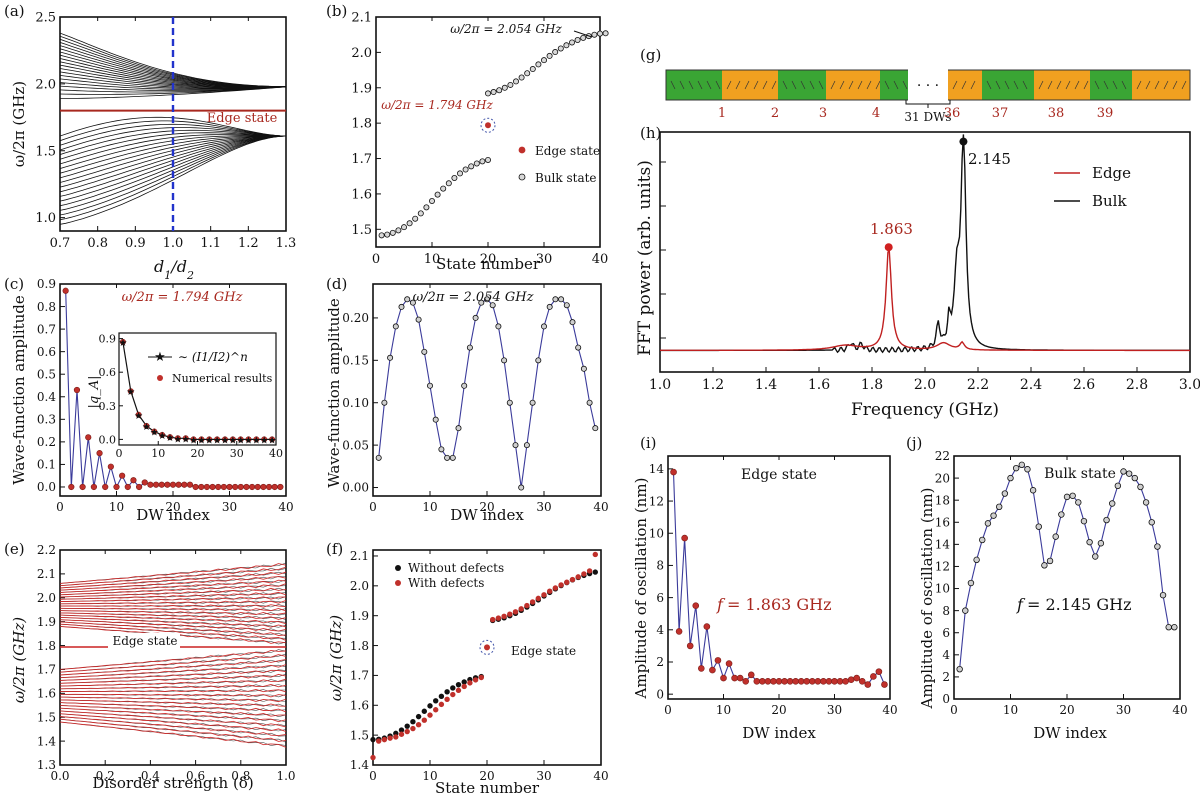 The height and width of the screenshot is (804, 1200). What do you see at coordinates (952, 113) in the screenshot?
I see `dw-number-label: 36` at bounding box center [952, 113].